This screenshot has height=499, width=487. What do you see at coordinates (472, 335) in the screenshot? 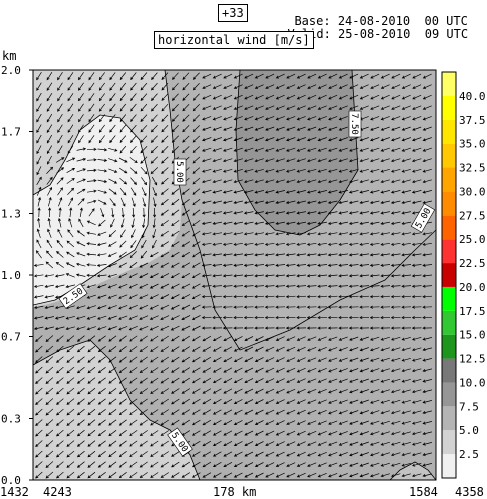
I see `colorbar-level-label: 15.0` at bounding box center [472, 335].